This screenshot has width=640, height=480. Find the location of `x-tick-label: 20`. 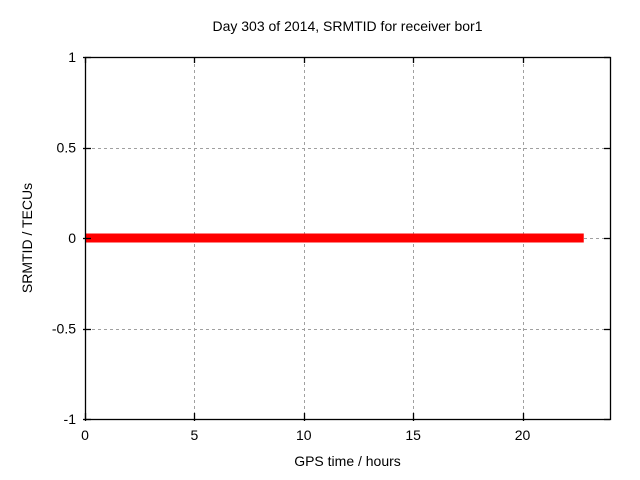

x-tick-label: 20 is located at coordinates (523, 435).